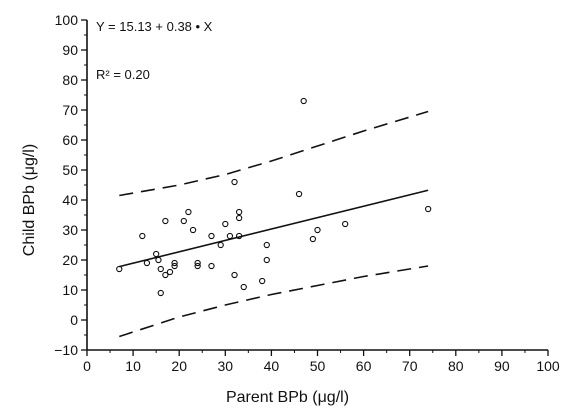 This screenshot has height=409, width=564. Describe the element at coordinates (287, 397) in the screenshot. I see `x-axis-title: Parent BPb (μg/l)` at that location.